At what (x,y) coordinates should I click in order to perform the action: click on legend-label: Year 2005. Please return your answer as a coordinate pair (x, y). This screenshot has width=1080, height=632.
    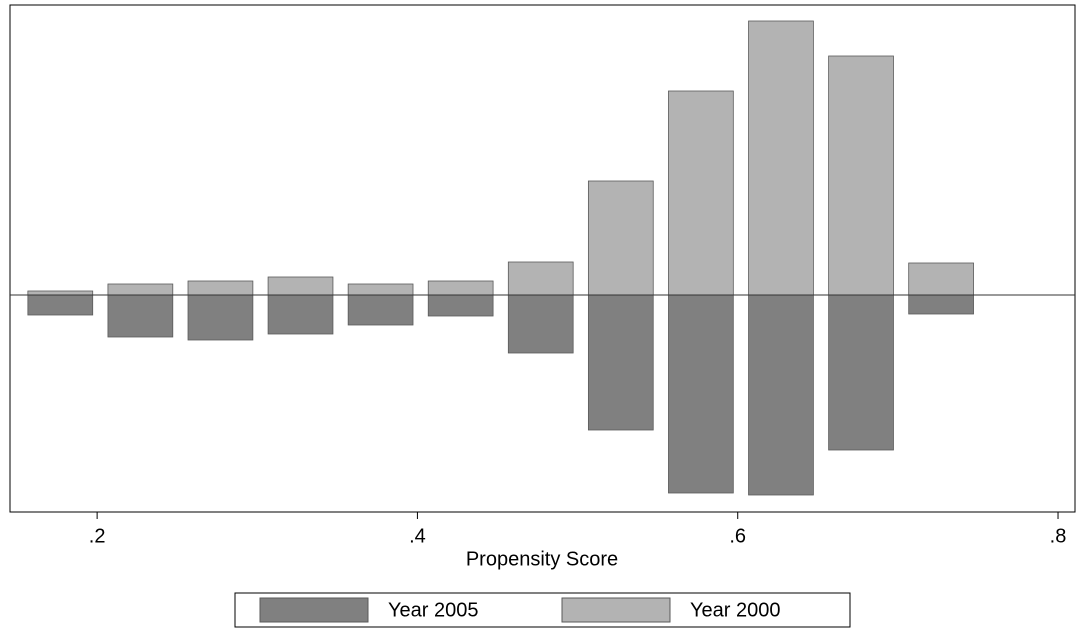
    Looking at the image, I should click on (433, 610).